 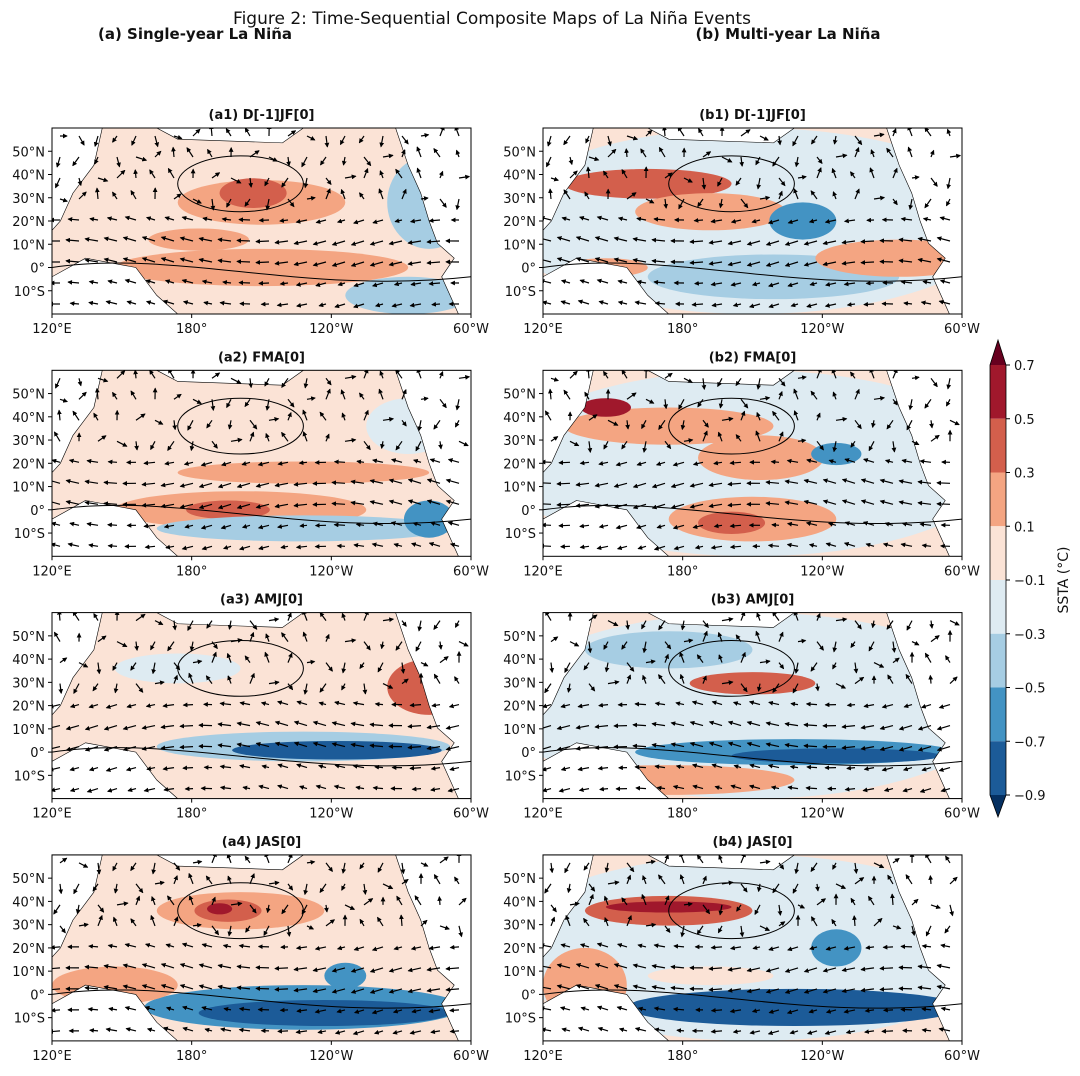 What do you see at coordinates (1030, 742) in the screenshot?
I see `colorbar-tick-label: −0.7` at bounding box center [1030, 742].